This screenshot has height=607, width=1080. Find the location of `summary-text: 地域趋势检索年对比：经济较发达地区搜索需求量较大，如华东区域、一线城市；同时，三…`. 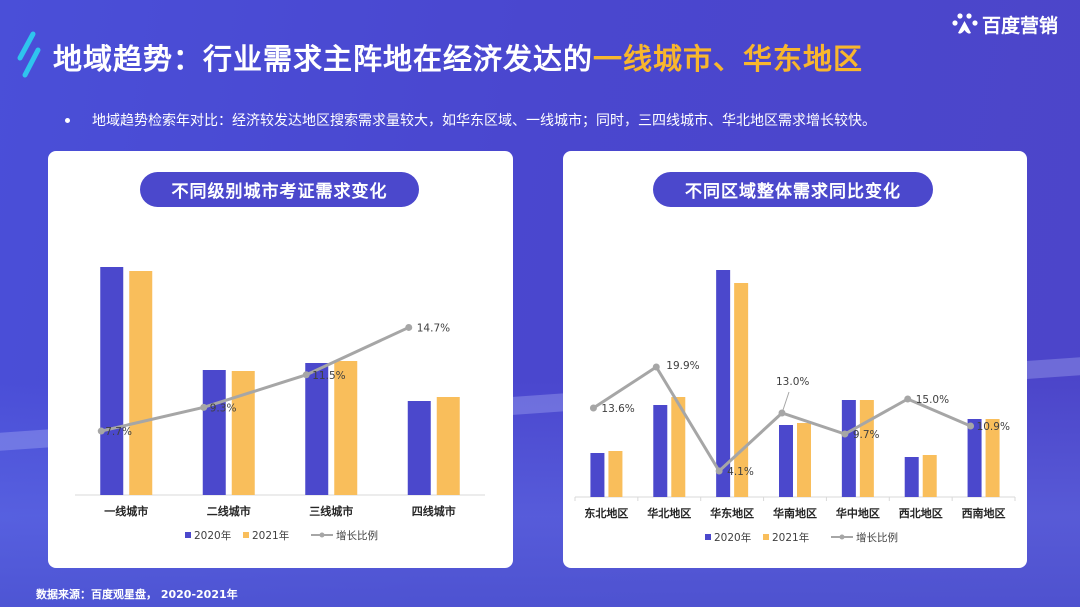

summary-text: 地域趋势检索年对比：经济较发达地区搜索需求量较大，如华东区域、一线城市；同时，三… is located at coordinates (484, 121).